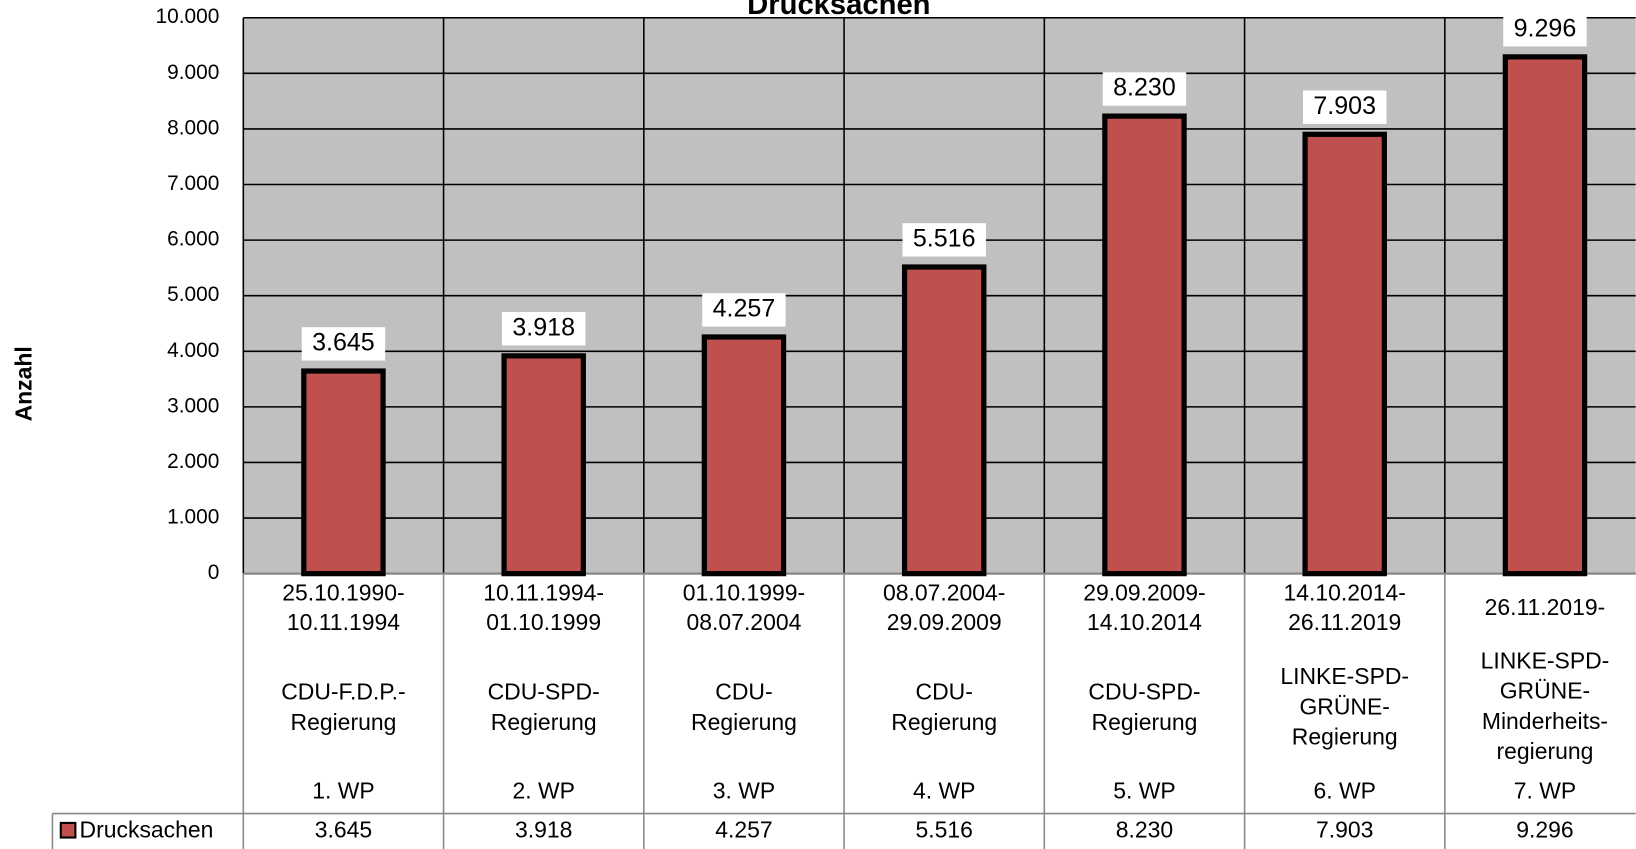 This screenshot has width=1636, height=849. Describe the element at coordinates (1344, 791) in the screenshot. I see `x-tick-label: 6. WP` at that location.